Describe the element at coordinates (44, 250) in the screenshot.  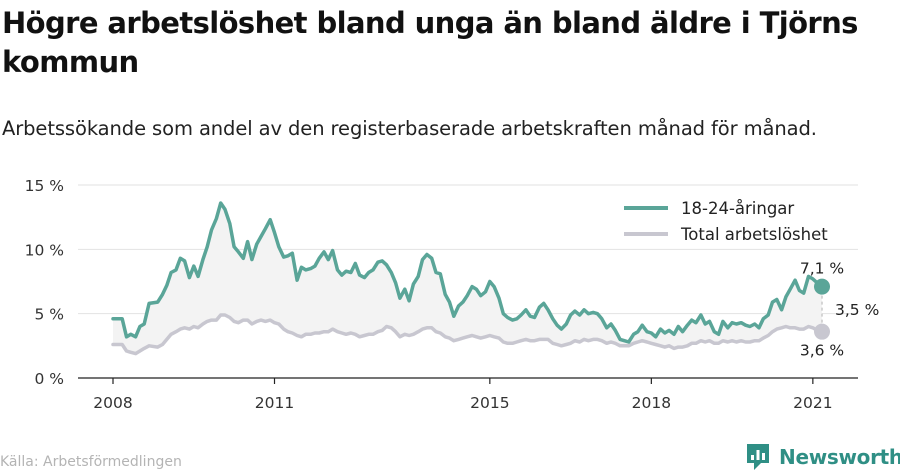
I see `y-tick-label-10: 10 %` at that location.